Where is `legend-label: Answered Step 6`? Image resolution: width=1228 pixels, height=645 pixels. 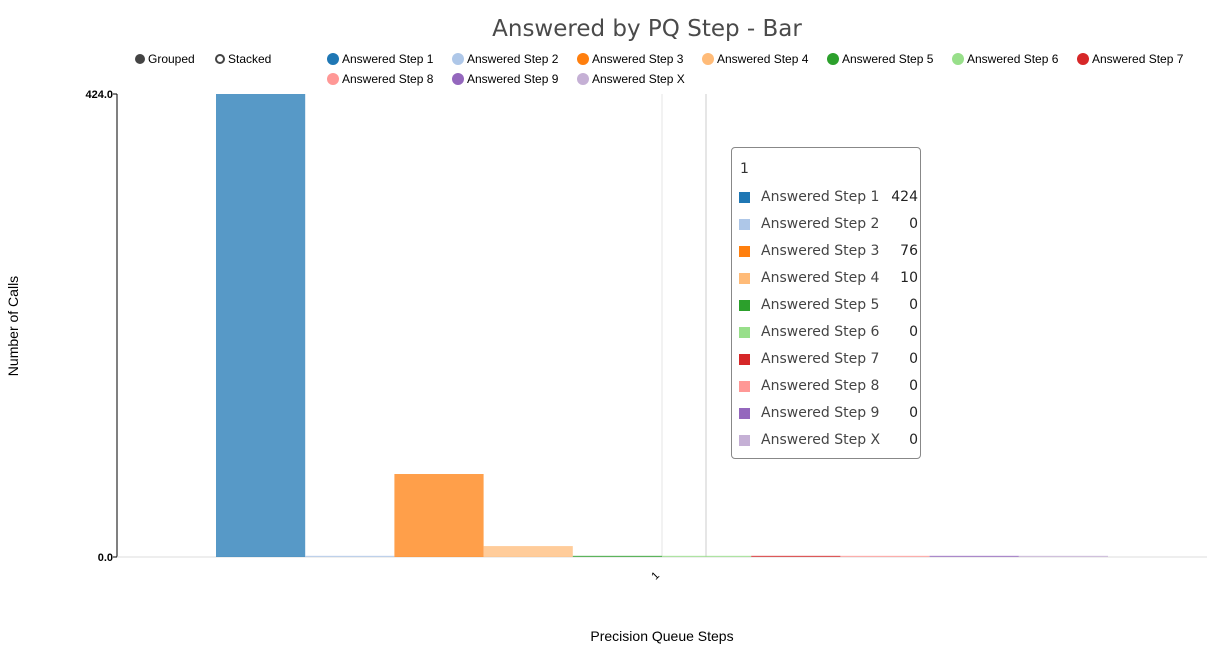 legend-label: Answered Step 6 is located at coordinates (1013, 59).